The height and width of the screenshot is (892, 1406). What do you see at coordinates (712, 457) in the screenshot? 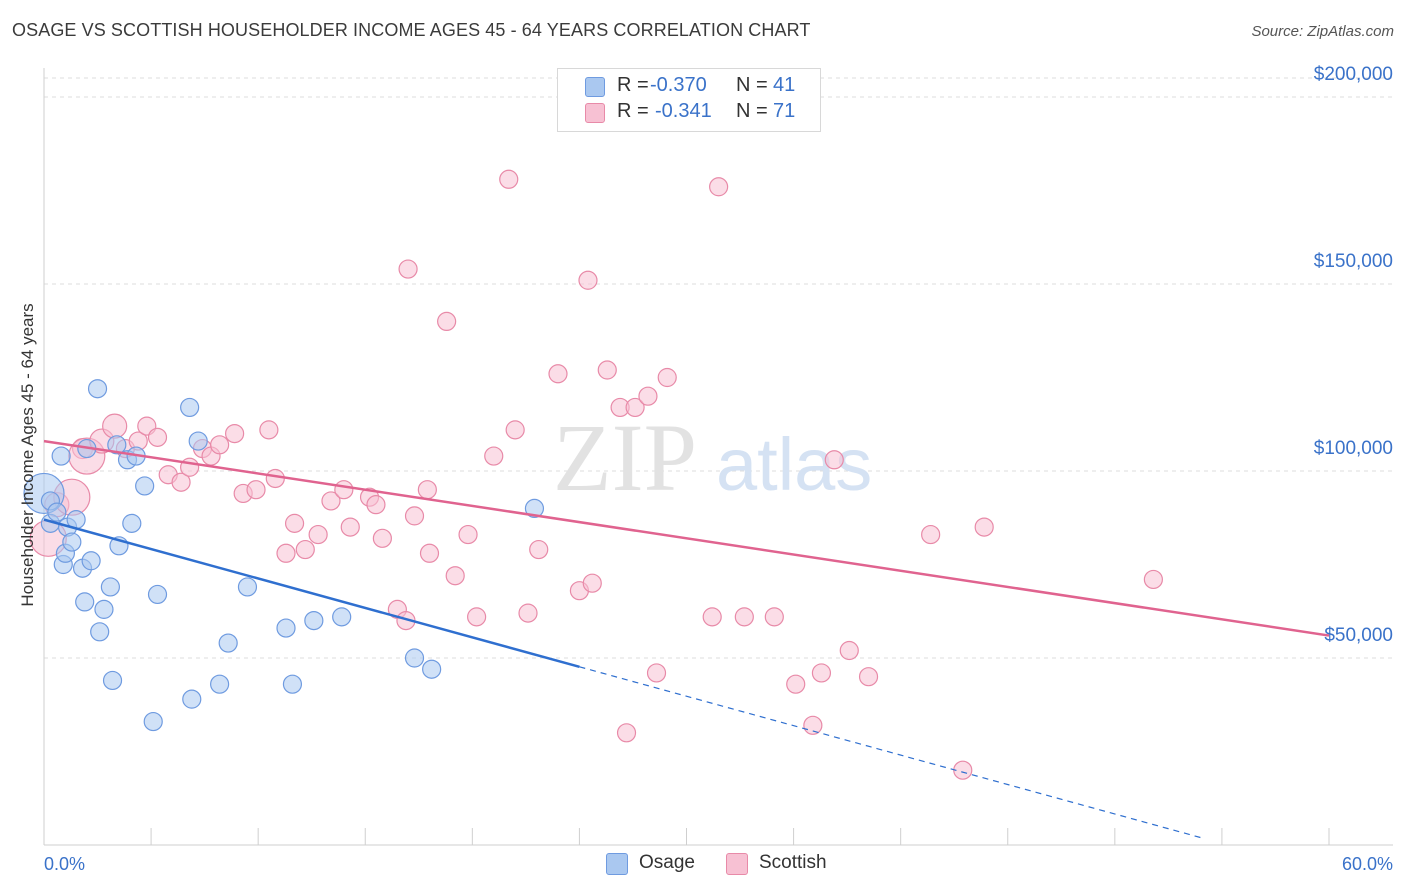
I see `watermark: ZIP atlas` at bounding box center [712, 457].